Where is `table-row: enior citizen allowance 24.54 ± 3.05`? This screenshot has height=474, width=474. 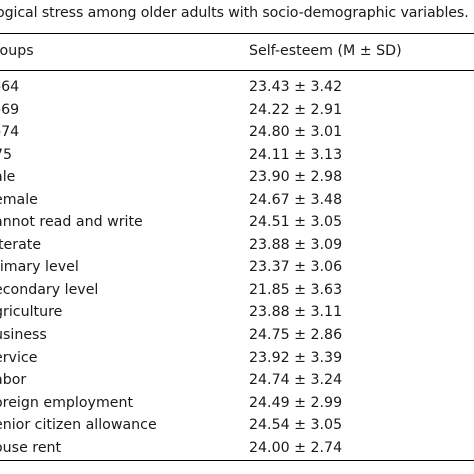 table-row: enior citizen allowance 24.54 ± 3.05 is located at coordinates (237, 425).